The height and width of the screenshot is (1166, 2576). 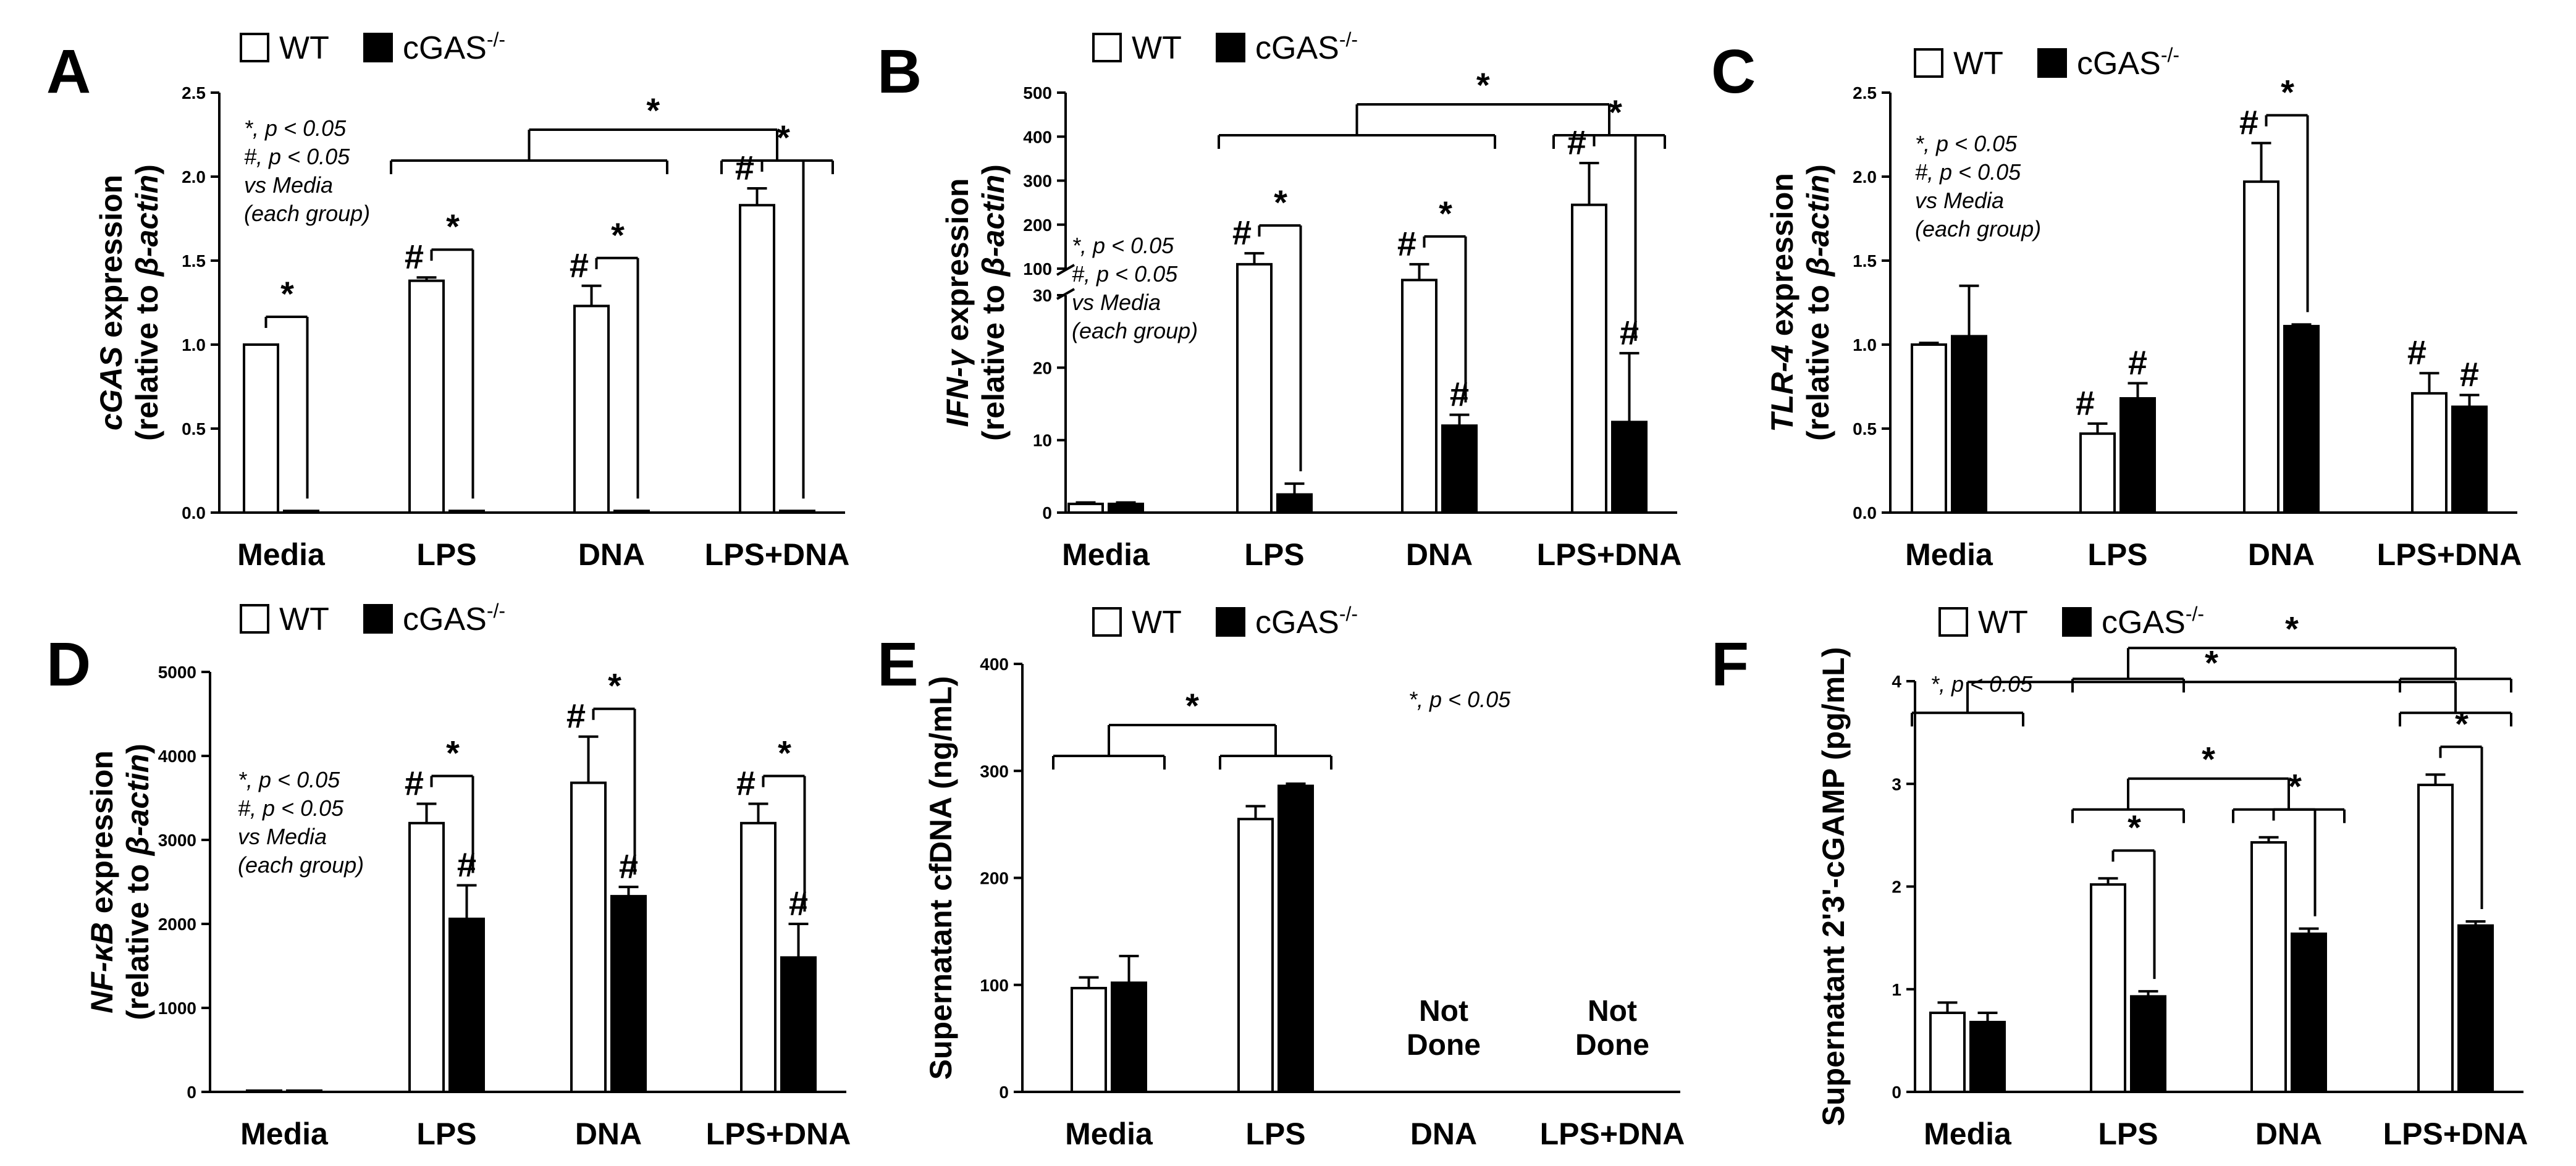 What do you see at coordinates (994, 771) in the screenshot?
I see `y-tick-label: 300` at bounding box center [994, 771].